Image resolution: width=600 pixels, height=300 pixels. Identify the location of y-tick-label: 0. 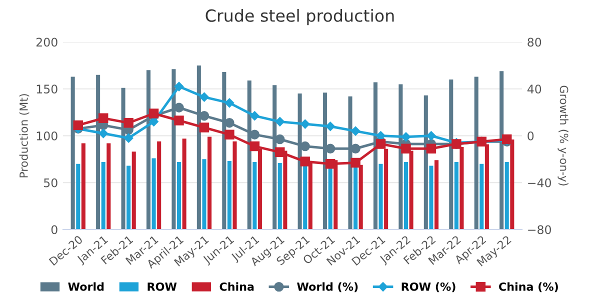
(54, 229).